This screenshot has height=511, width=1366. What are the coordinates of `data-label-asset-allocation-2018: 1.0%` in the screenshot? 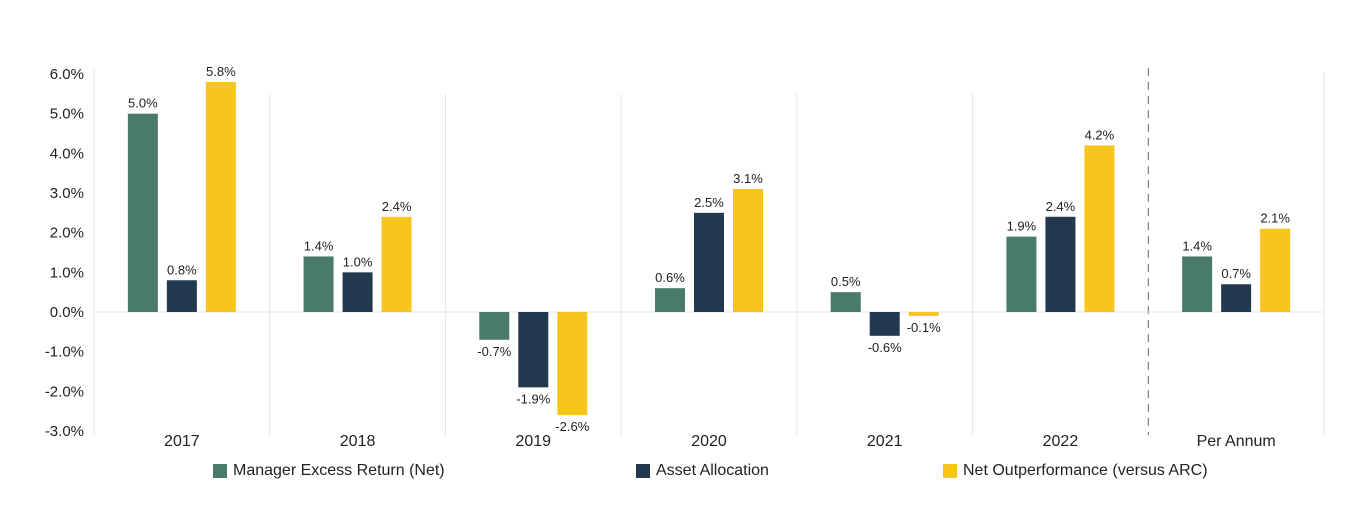 It's located at (358, 261).